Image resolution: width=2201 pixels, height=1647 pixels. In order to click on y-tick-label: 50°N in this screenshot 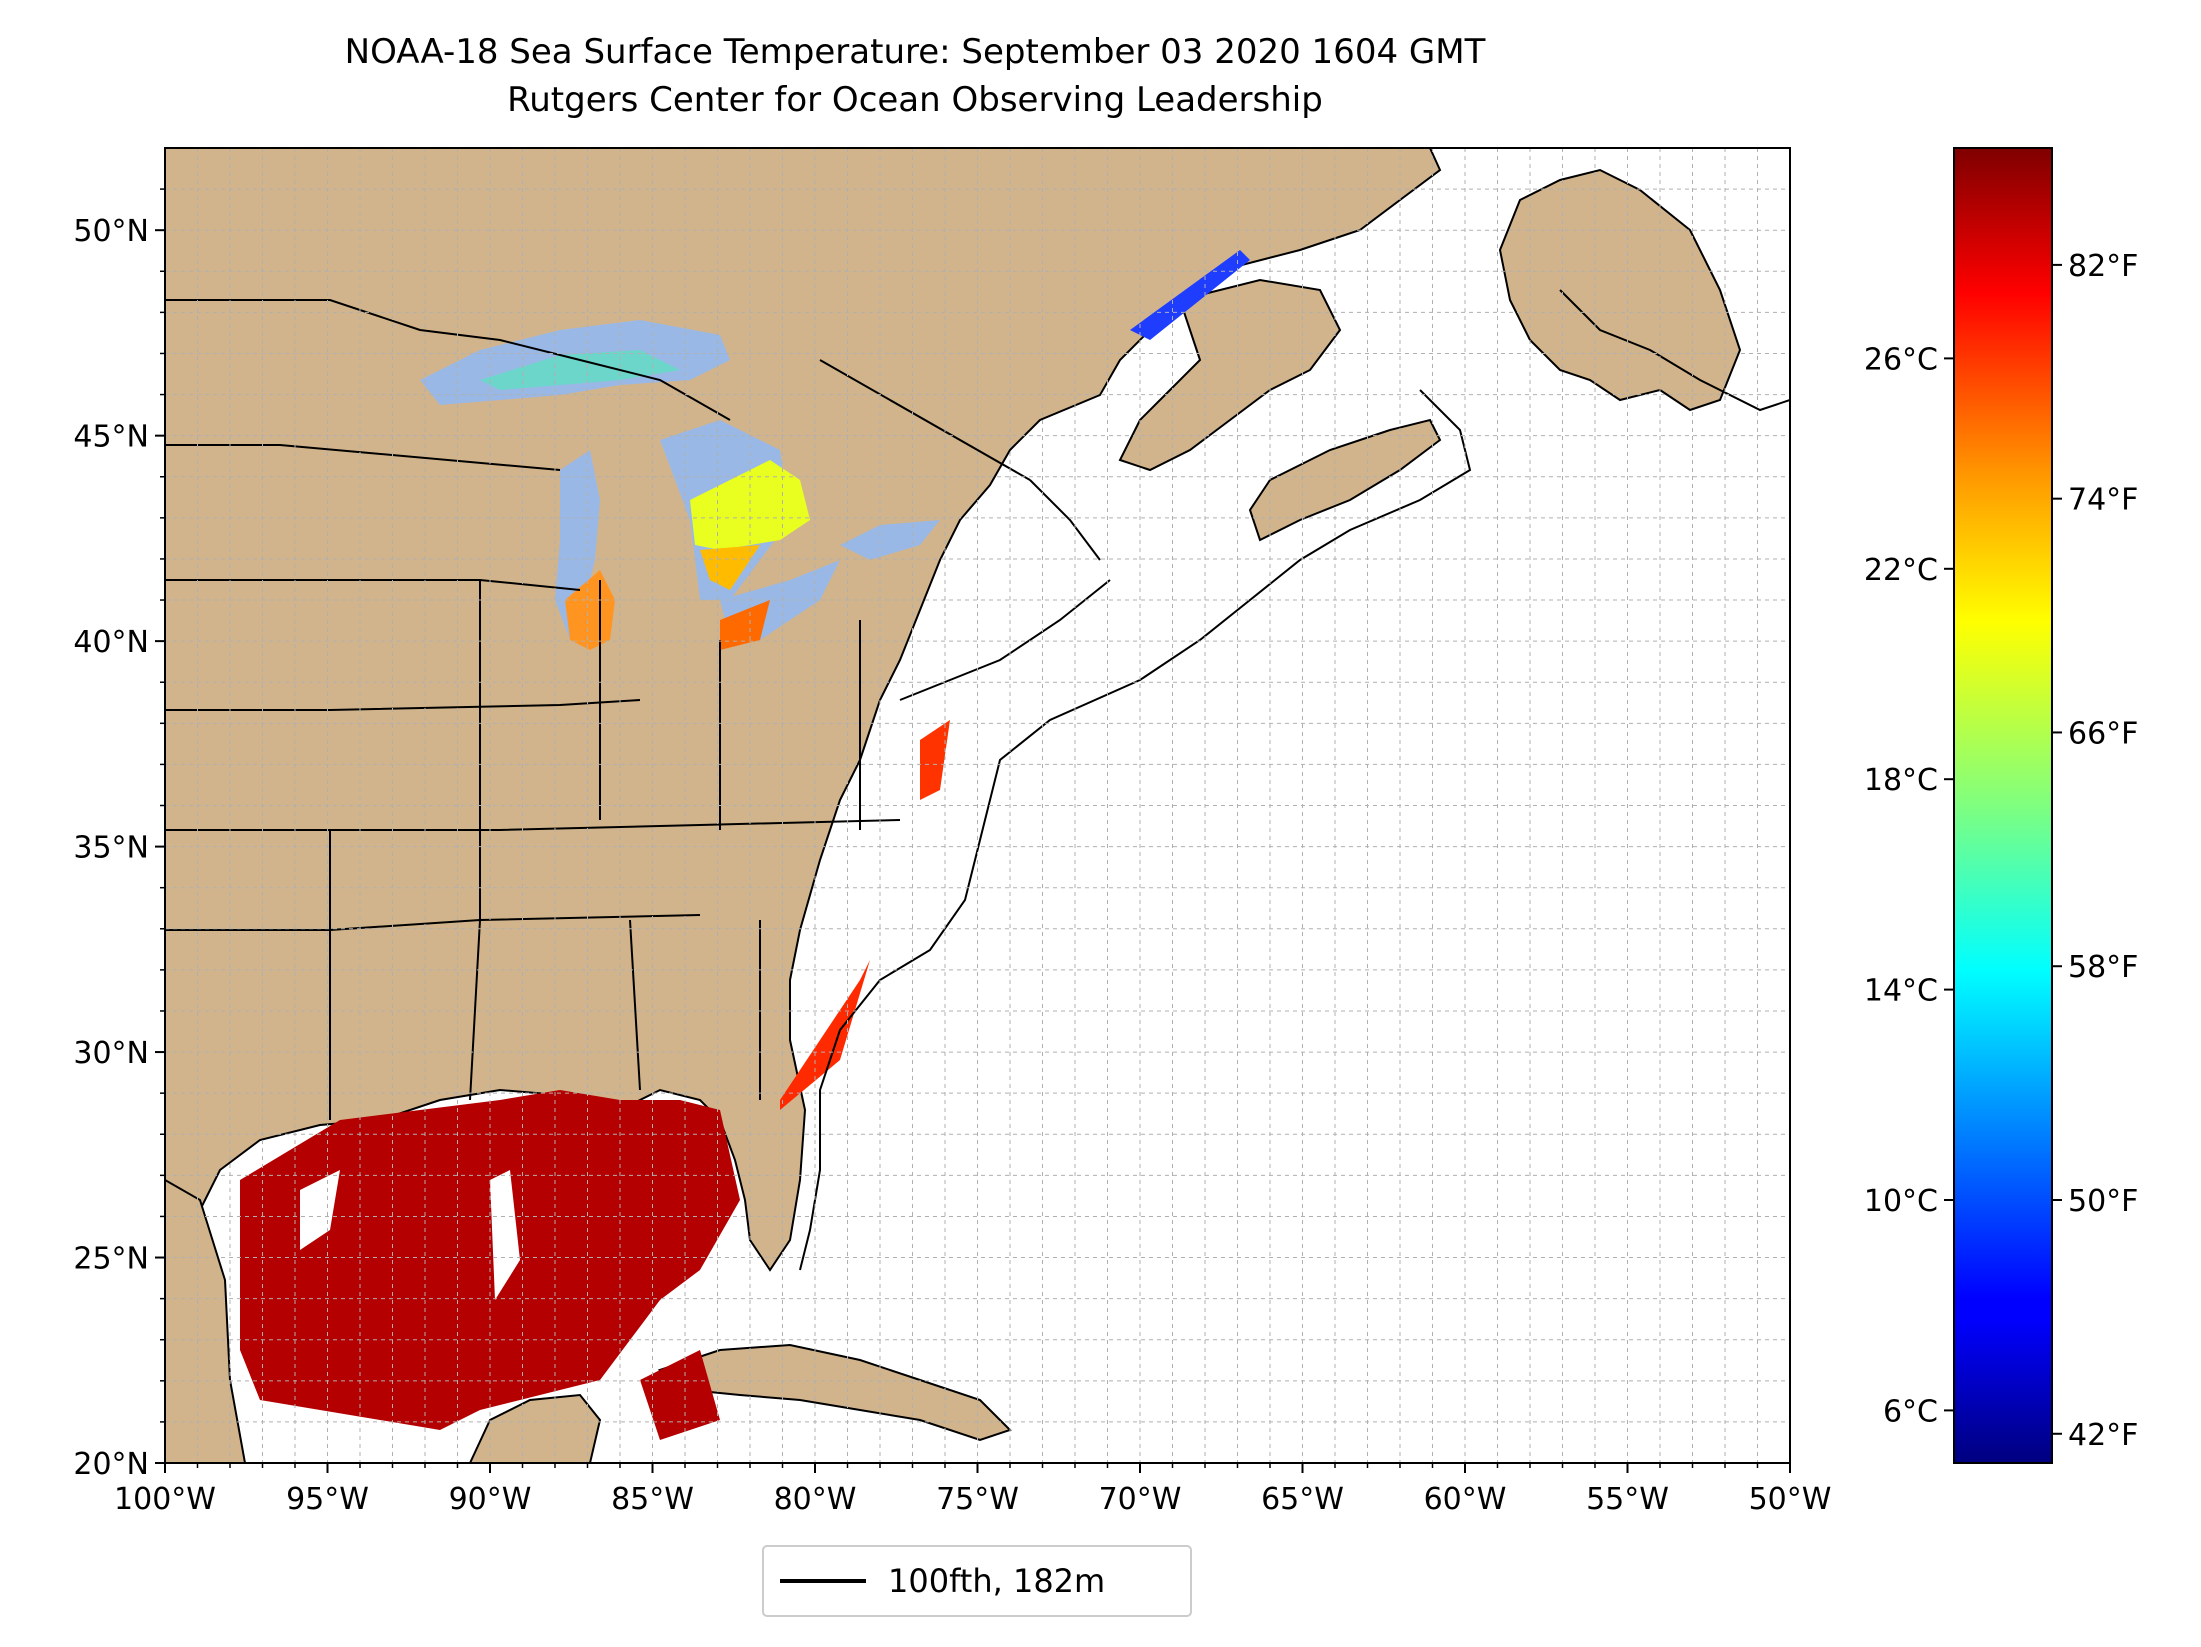, I will do `click(111, 231)`.